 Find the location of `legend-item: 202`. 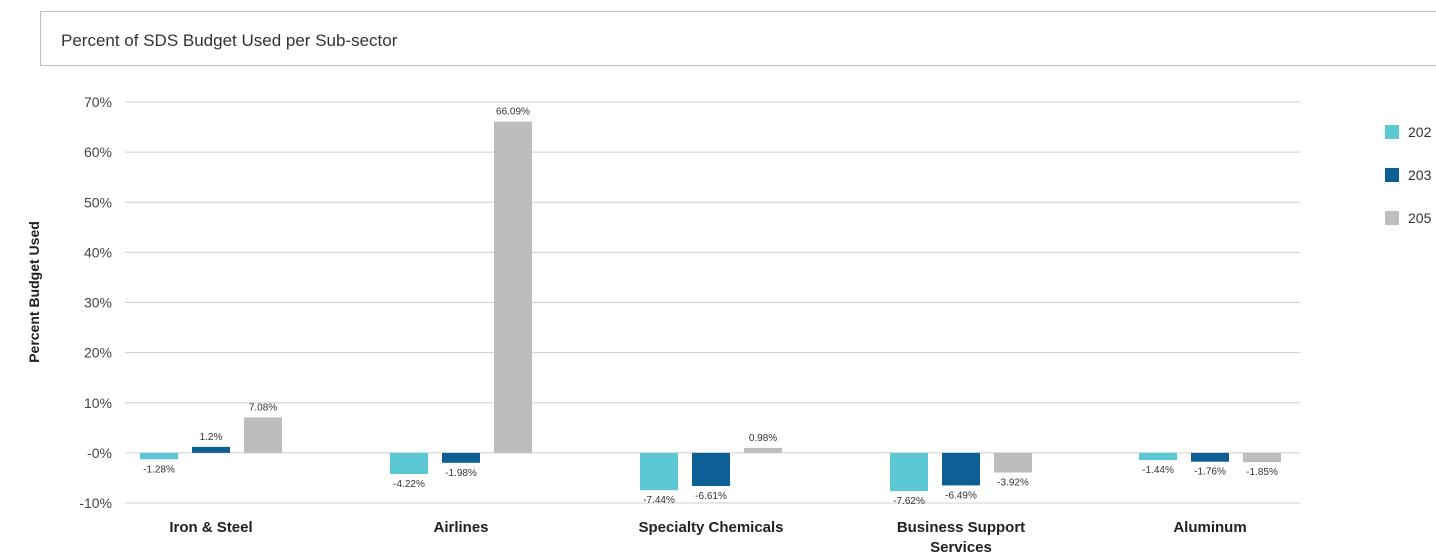

legend-item: 202 is located at coordinates (1408, 132).